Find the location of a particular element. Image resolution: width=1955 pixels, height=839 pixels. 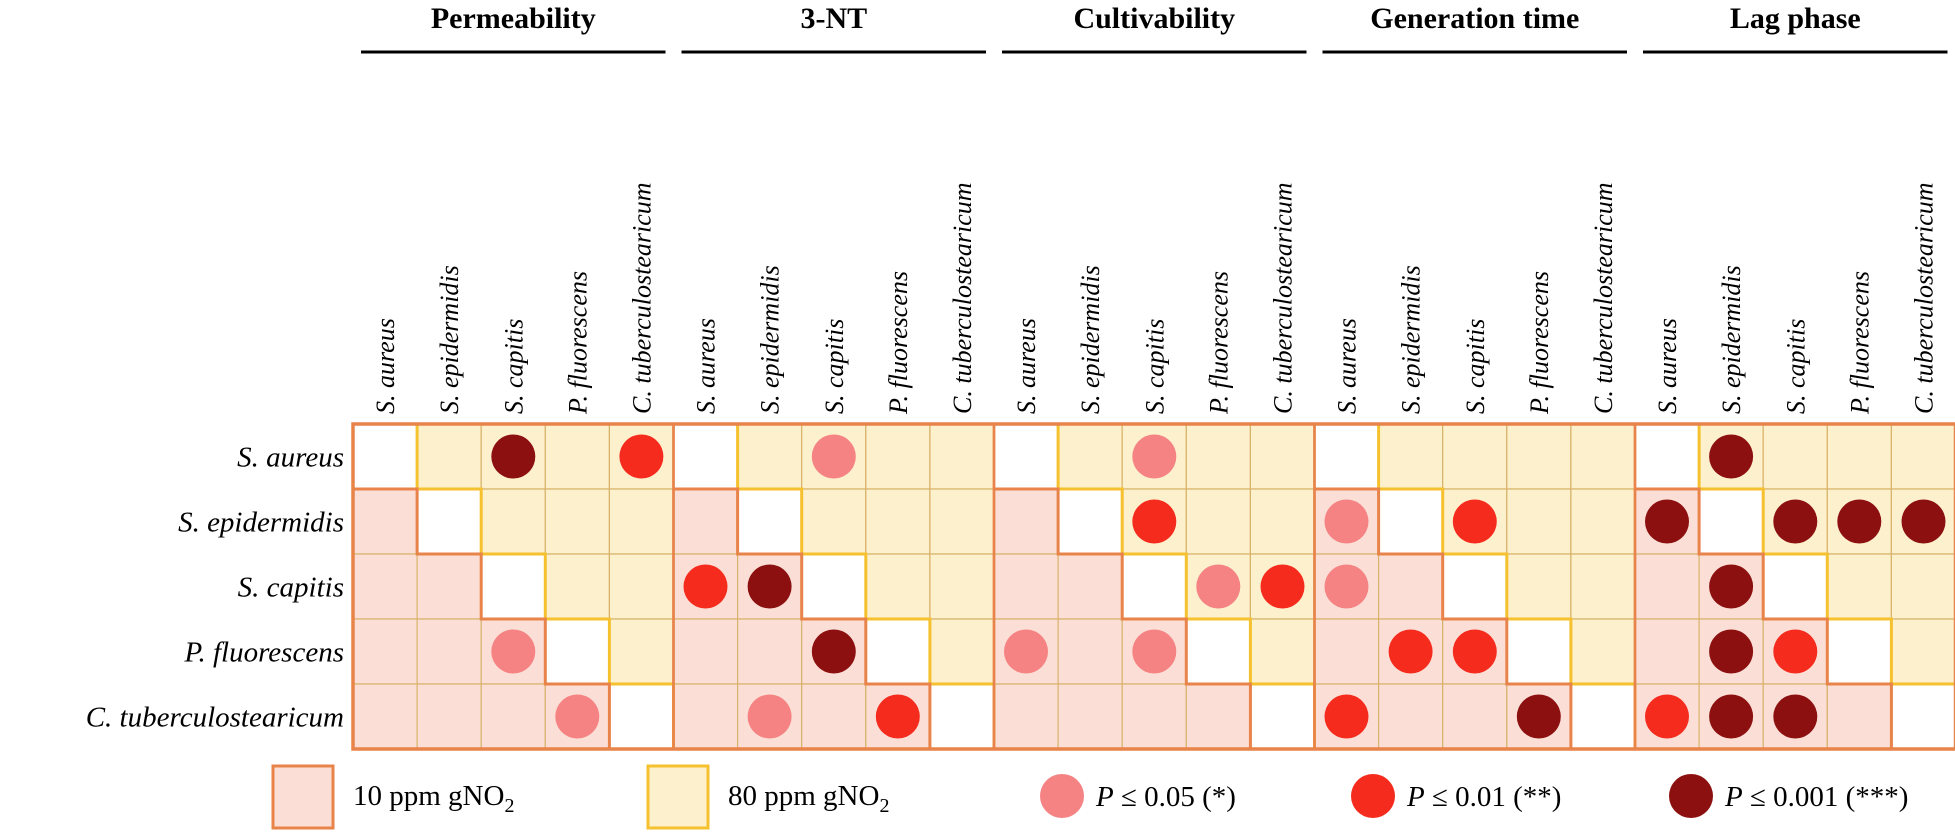

column-label: P. fluorescens is located at coordinates (1859, 343).